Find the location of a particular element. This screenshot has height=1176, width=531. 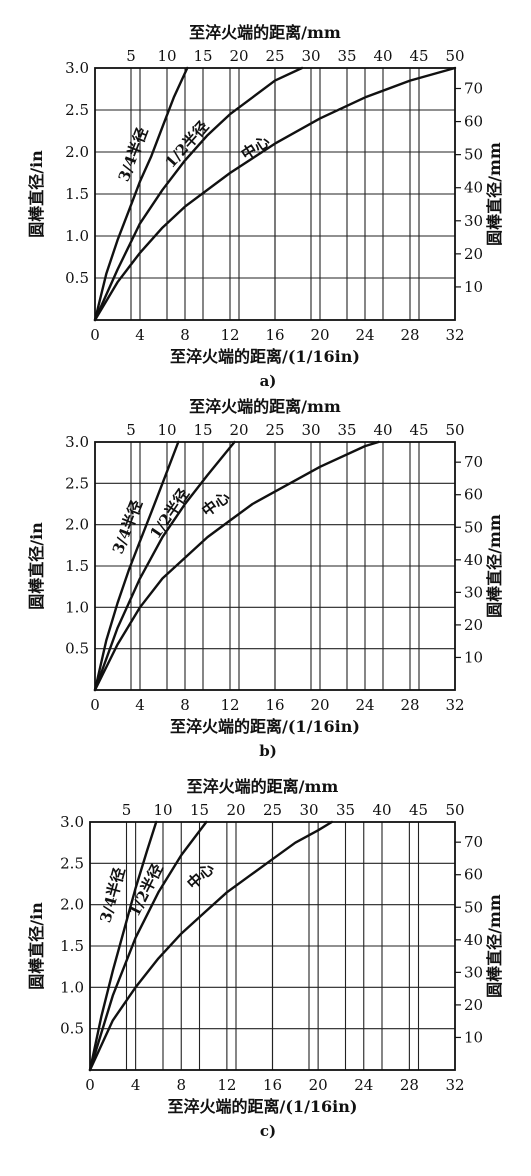

series-label: 3/4半径 is located at coordinates (112, 895).